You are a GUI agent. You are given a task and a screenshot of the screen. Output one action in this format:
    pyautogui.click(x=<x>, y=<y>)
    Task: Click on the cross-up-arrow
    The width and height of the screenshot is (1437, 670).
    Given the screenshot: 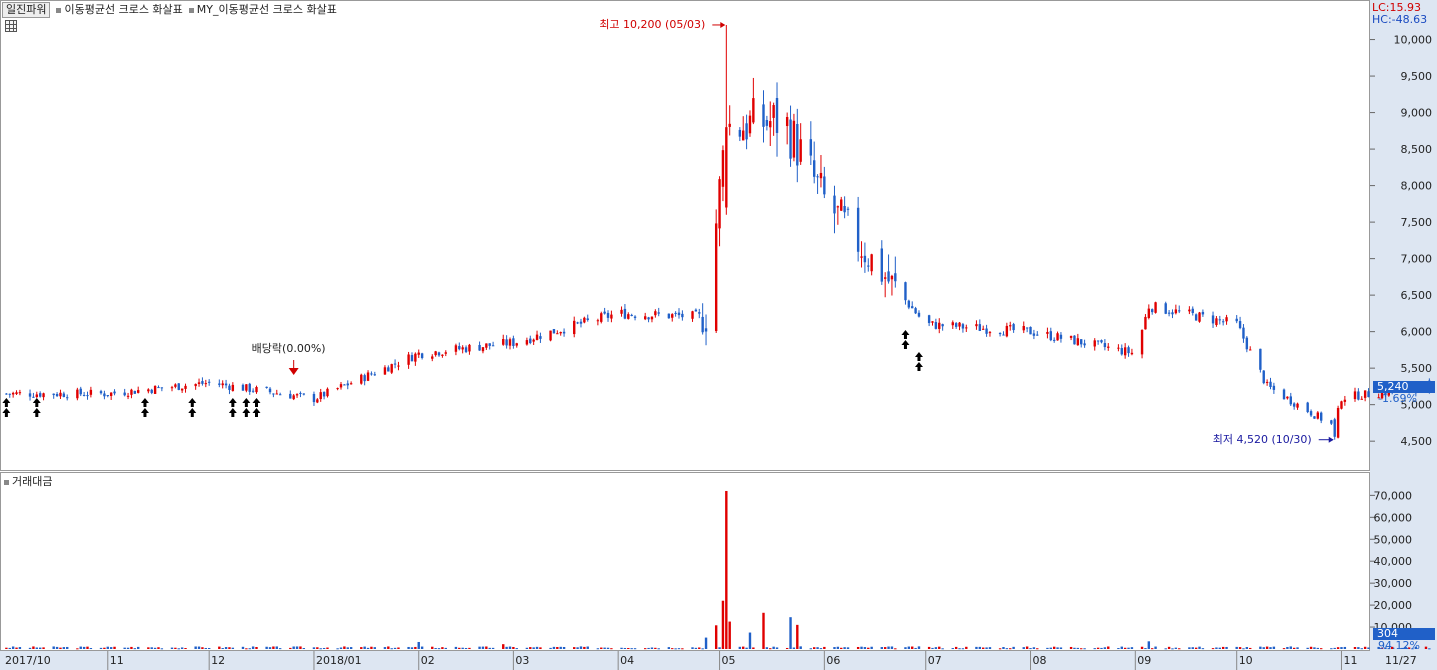 What is the action you would take?
    pyautogui.click(x=6, y=402)
    